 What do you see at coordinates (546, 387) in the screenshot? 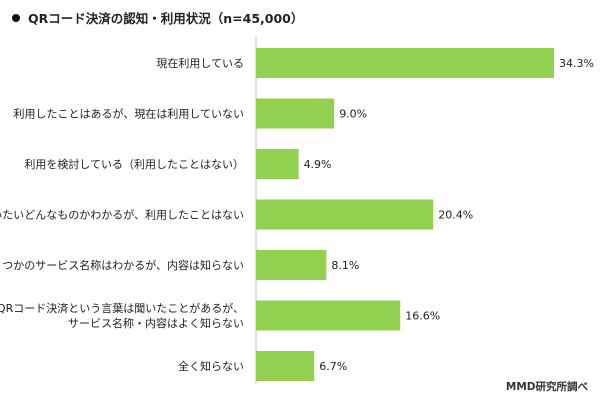
I see `source-label: MMD研究所調べ` at bounding box center [546, 387].